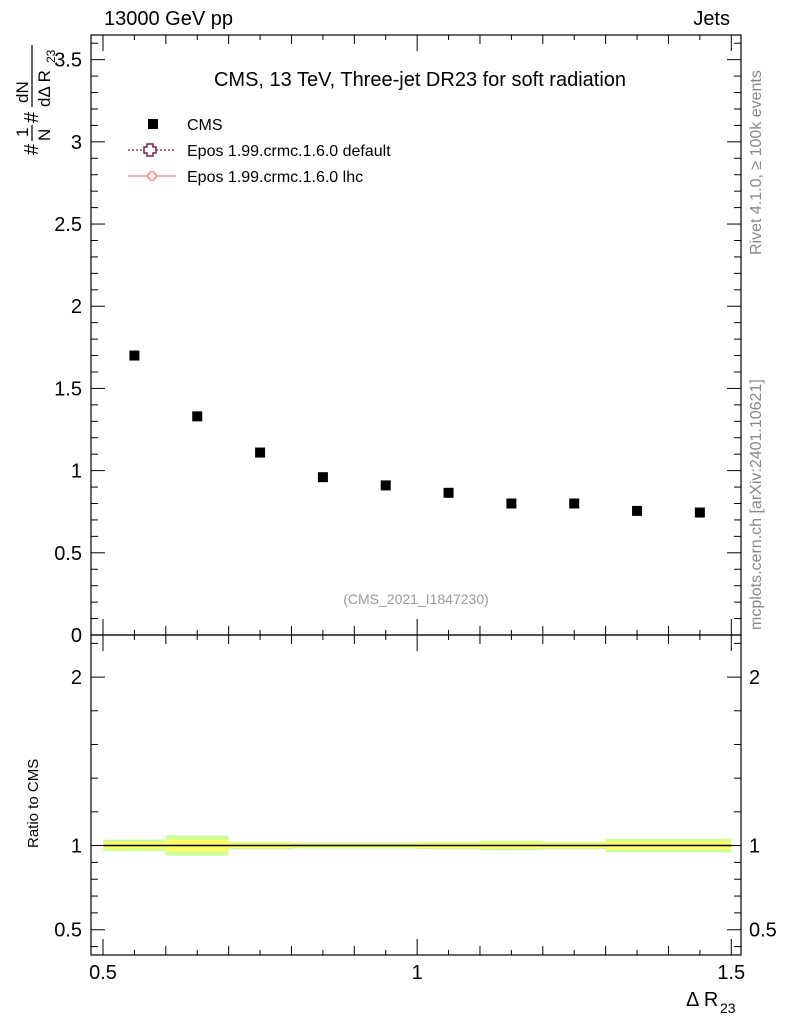  Describe the element at coordinates (168, 19) in the screenshot. I see `header-left: 13000 GeV pp` at that location.